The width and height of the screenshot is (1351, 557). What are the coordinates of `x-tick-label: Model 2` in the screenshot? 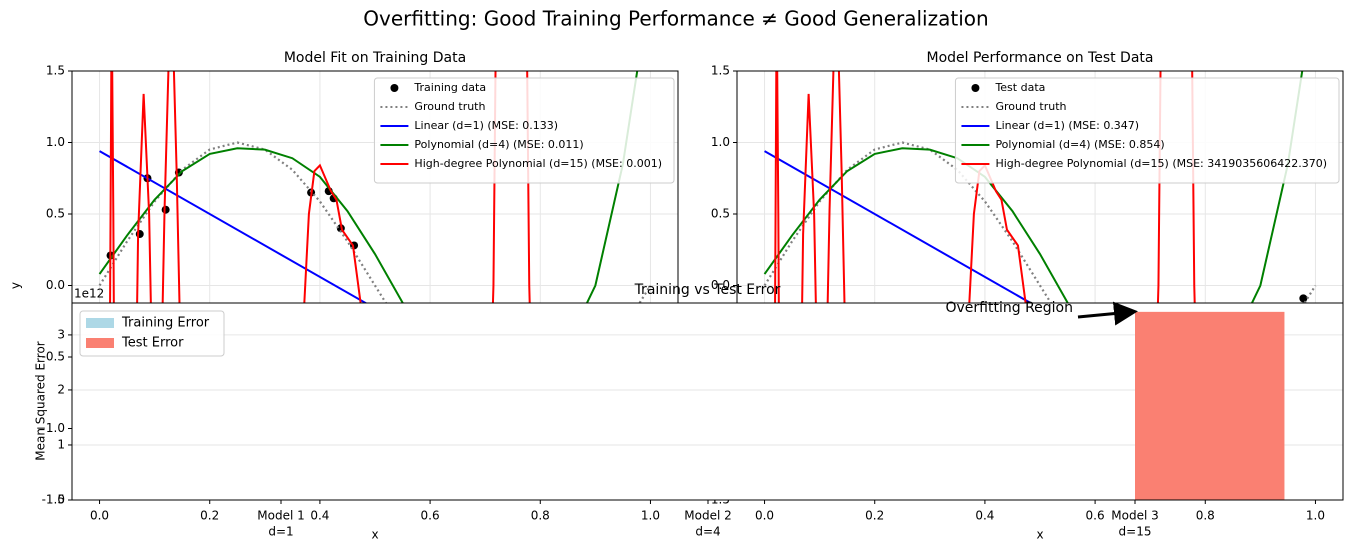 It's located at (707, 516).